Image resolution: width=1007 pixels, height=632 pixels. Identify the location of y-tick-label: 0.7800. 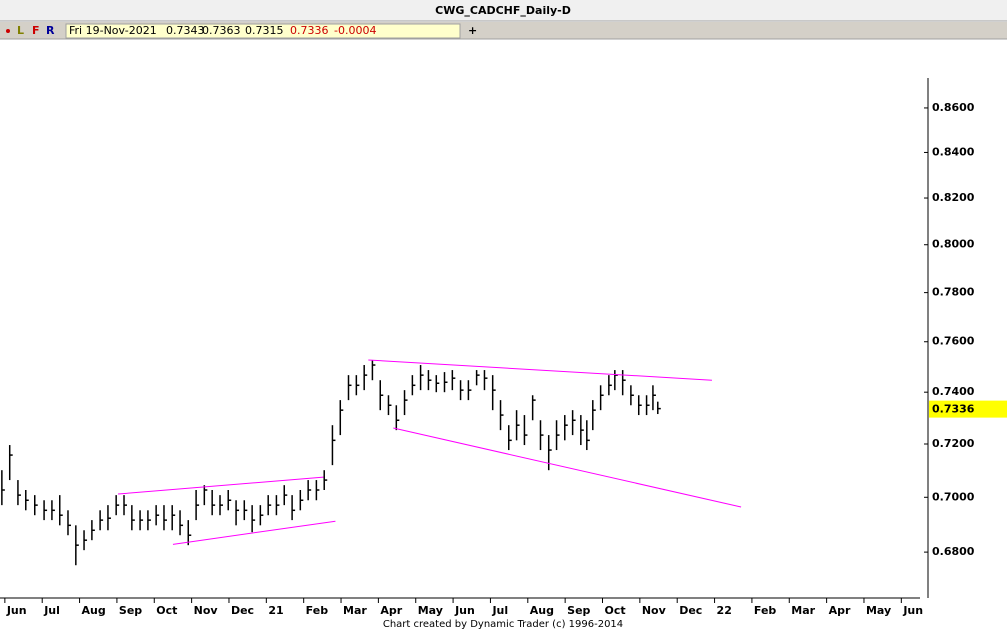
(953, 292).